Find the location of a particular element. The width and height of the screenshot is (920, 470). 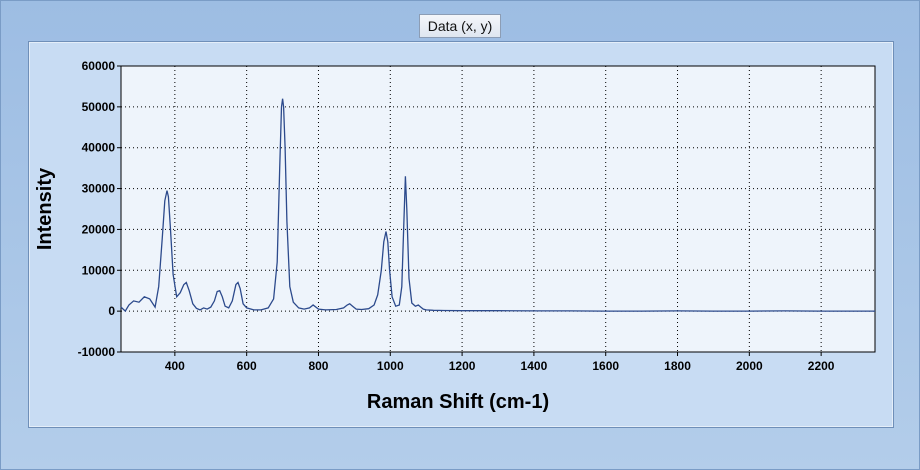

y-tick-label: -10000 is located at coordinates (97, 352).